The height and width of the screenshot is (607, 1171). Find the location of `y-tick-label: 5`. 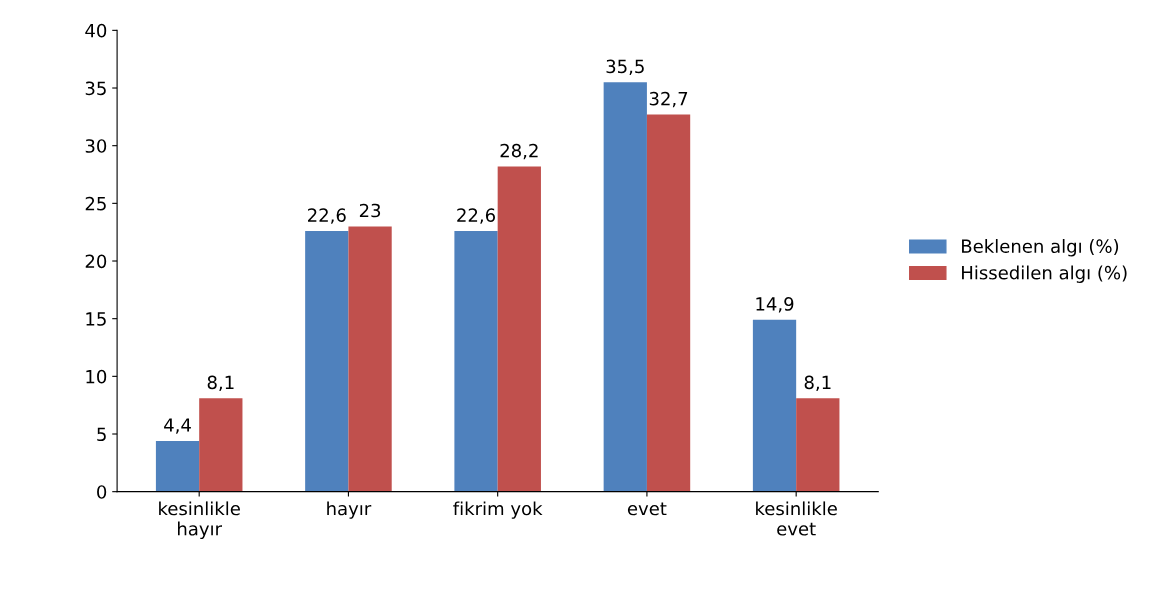

y-tick-label: 5 is located at coordinates (101, 434).